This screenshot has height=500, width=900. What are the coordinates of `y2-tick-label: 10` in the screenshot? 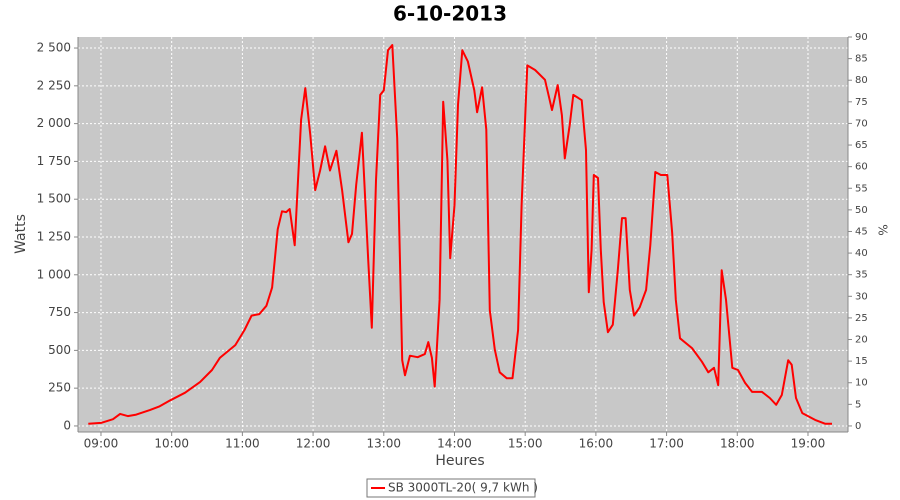 It's located at (861, 383).